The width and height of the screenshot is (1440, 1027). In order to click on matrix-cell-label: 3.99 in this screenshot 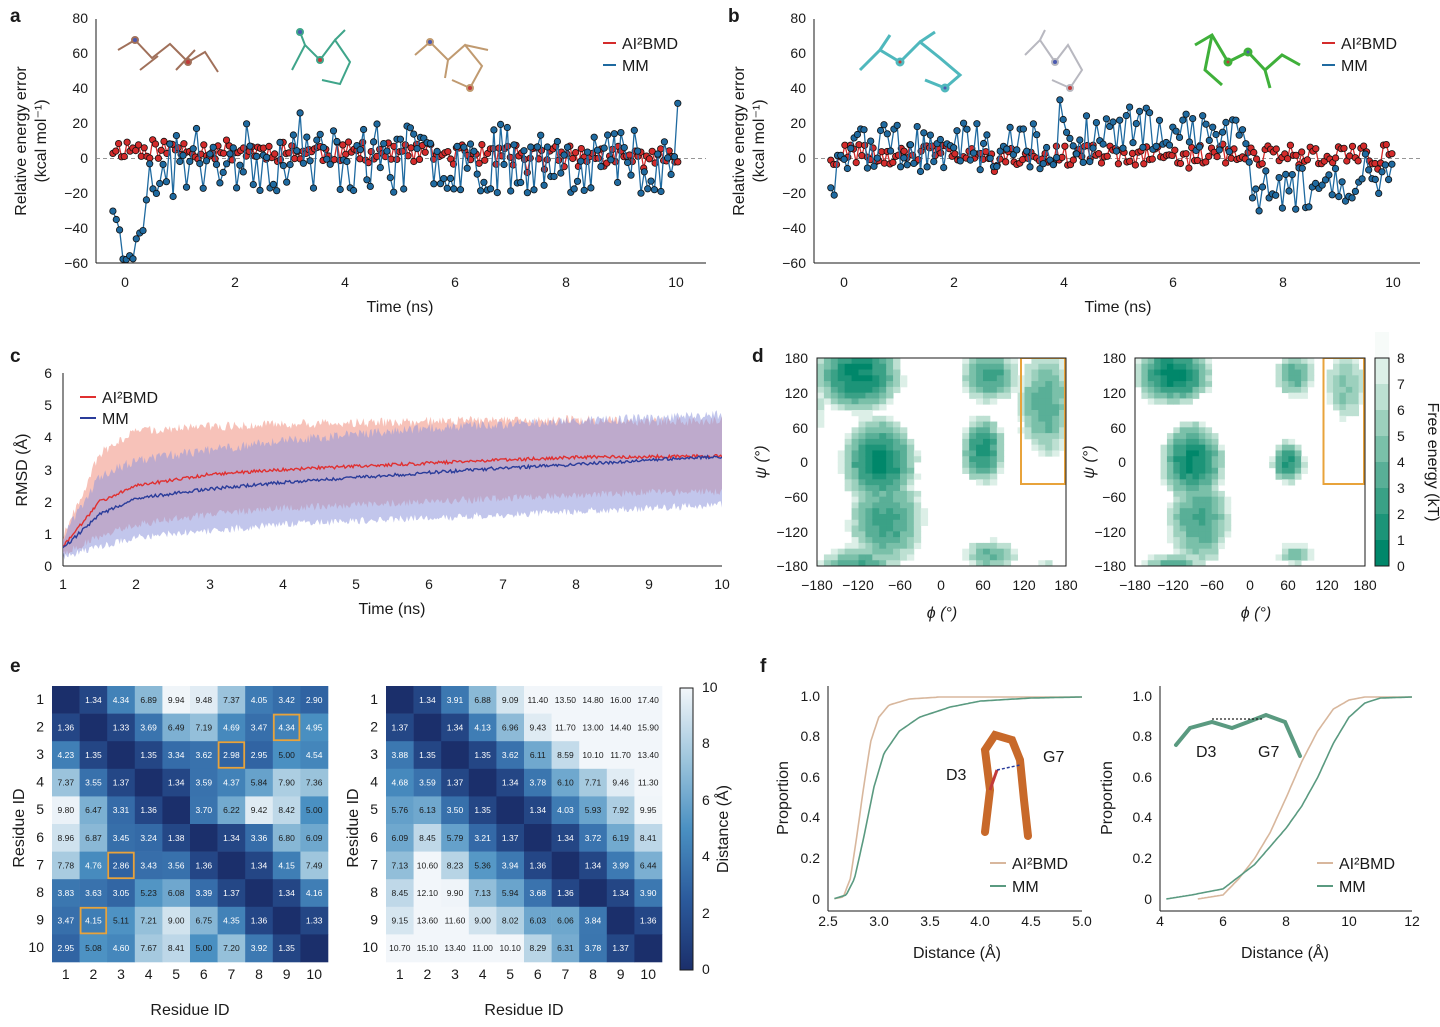, I will do `click(620, 865)`.